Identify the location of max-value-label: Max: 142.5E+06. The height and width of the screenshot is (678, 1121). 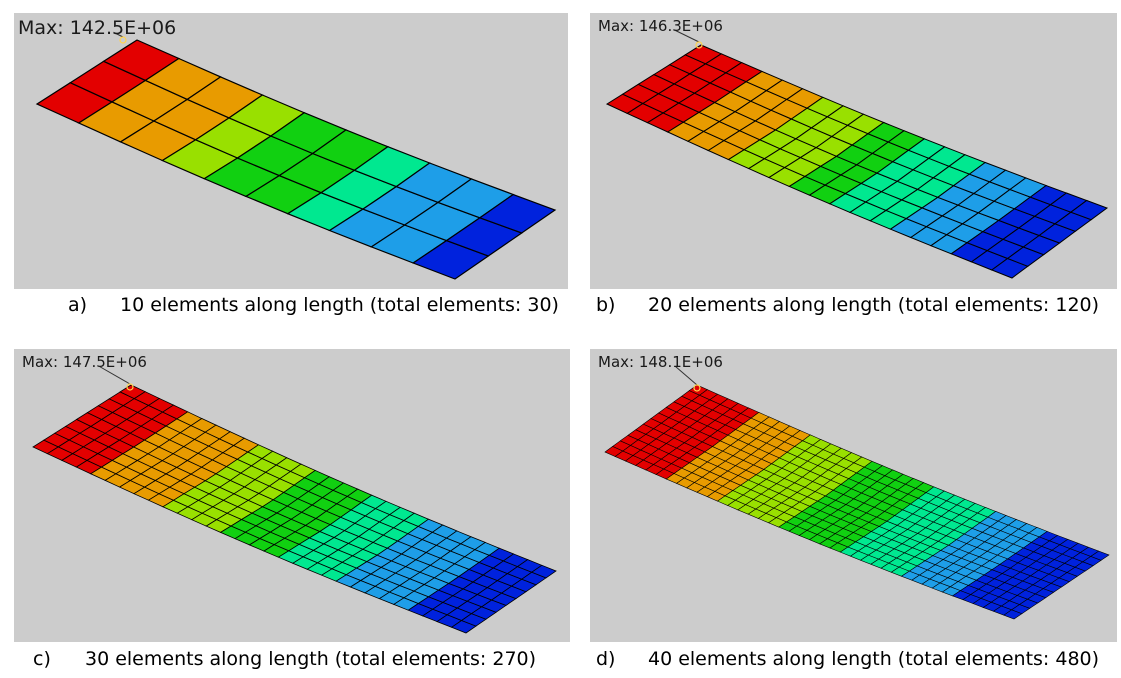
(97, 28).